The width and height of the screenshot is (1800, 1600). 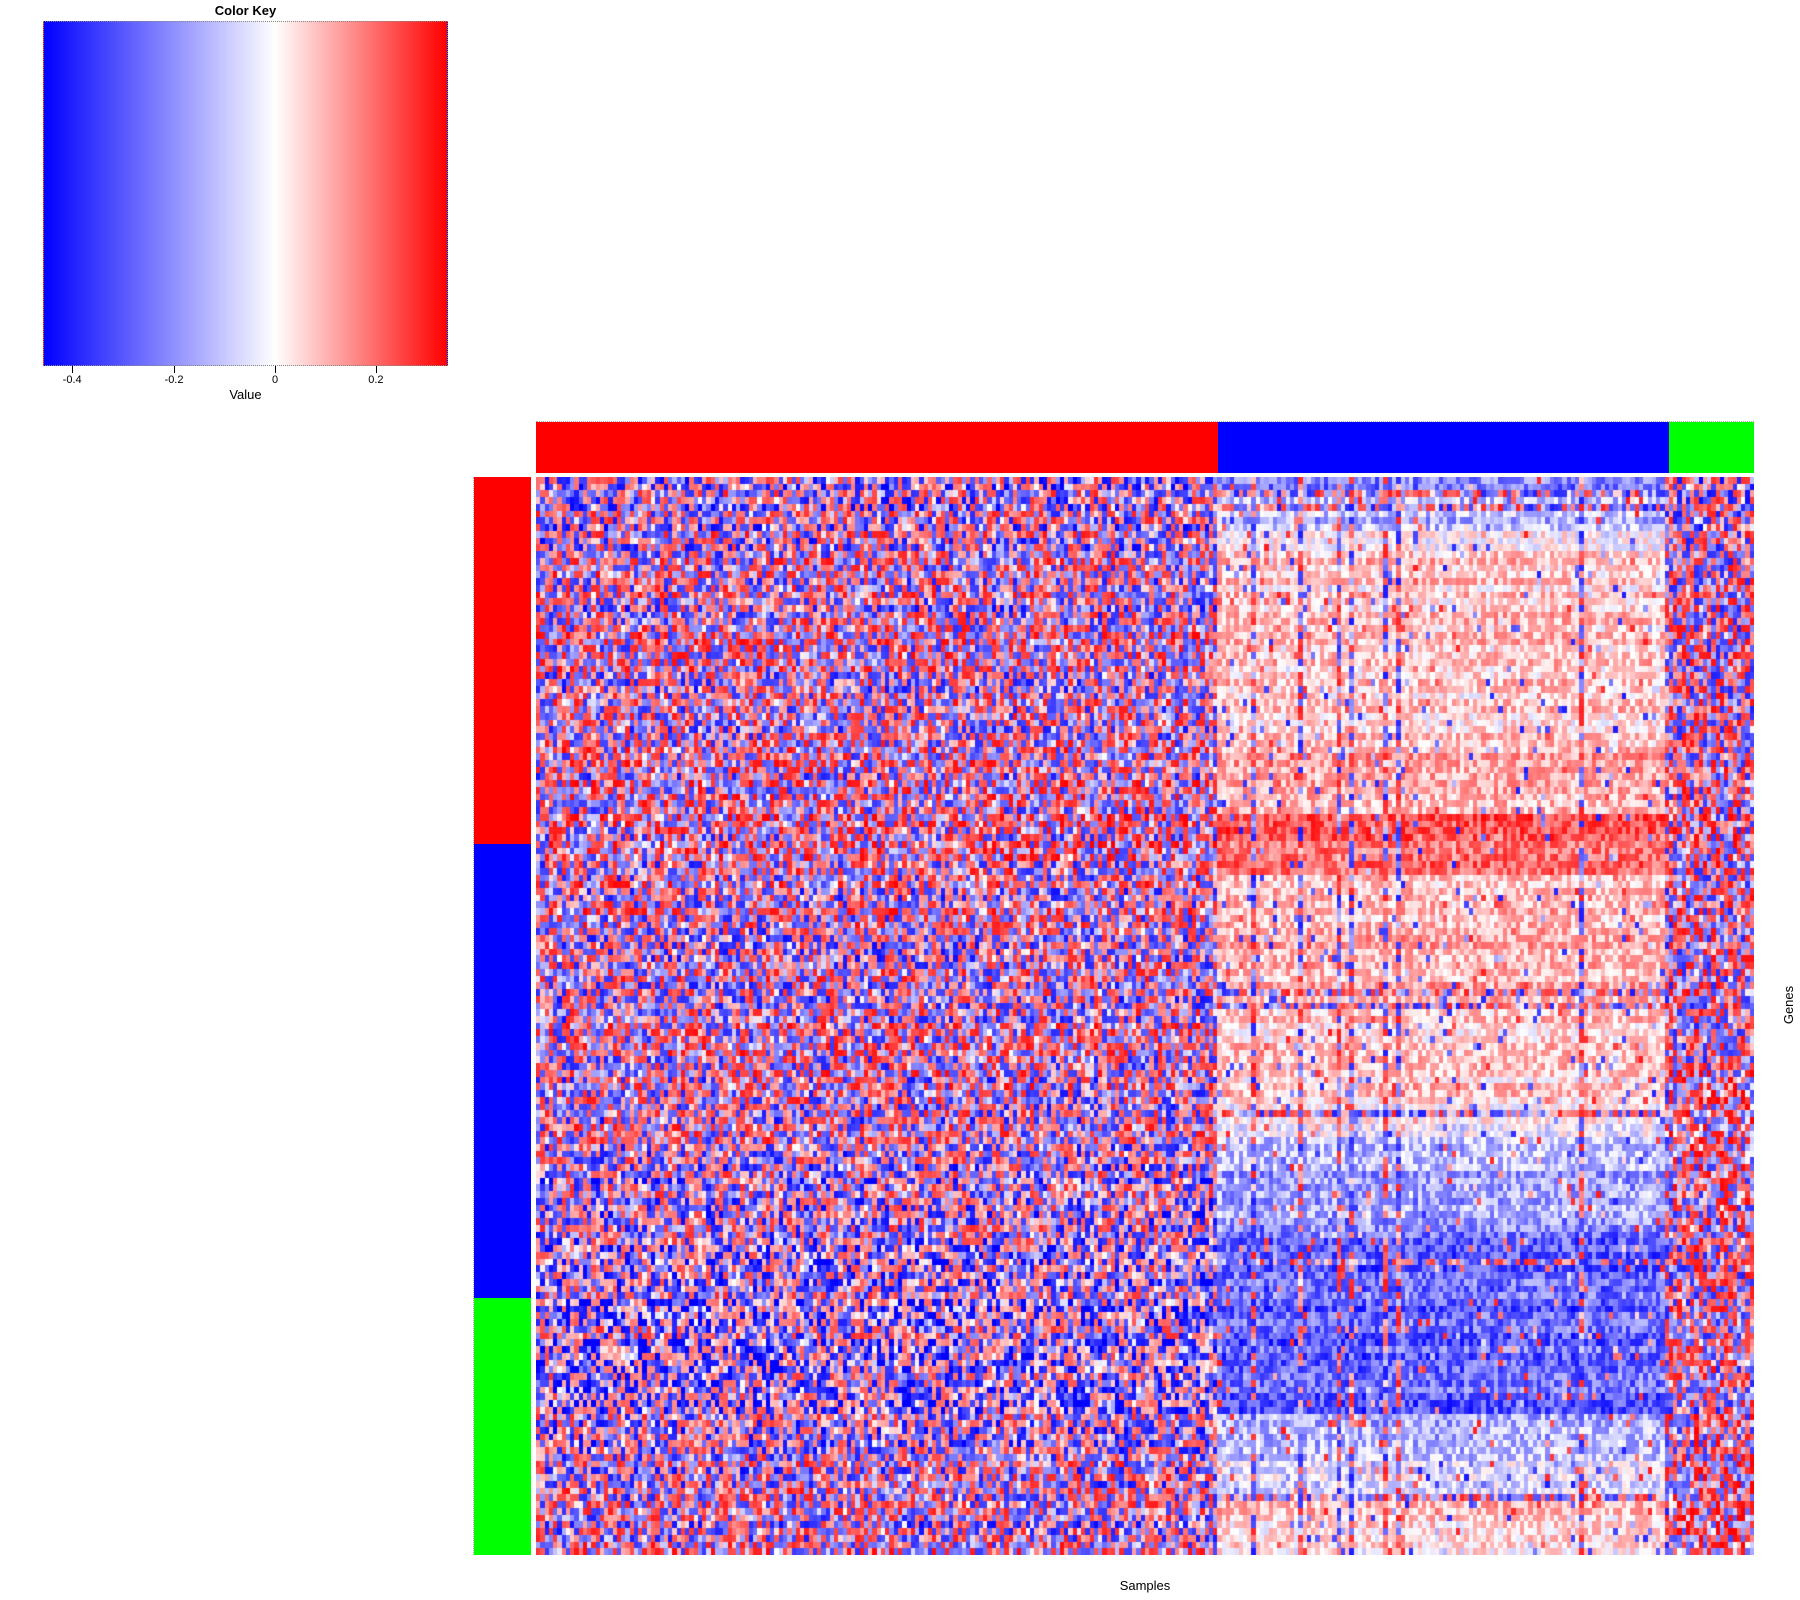 I want to click on color-key-tick-label: 0, so click(x=275, y=380).